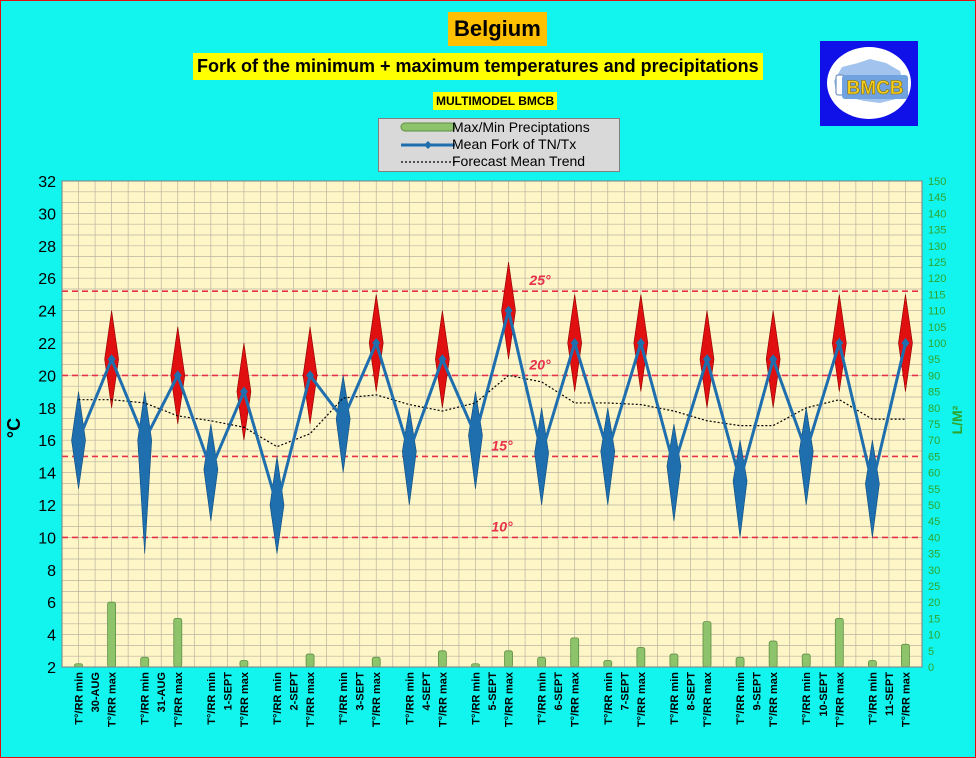 This screenshot has width=976, height=758. I want to click on reference-line-label: 10°, so click(502, 526).